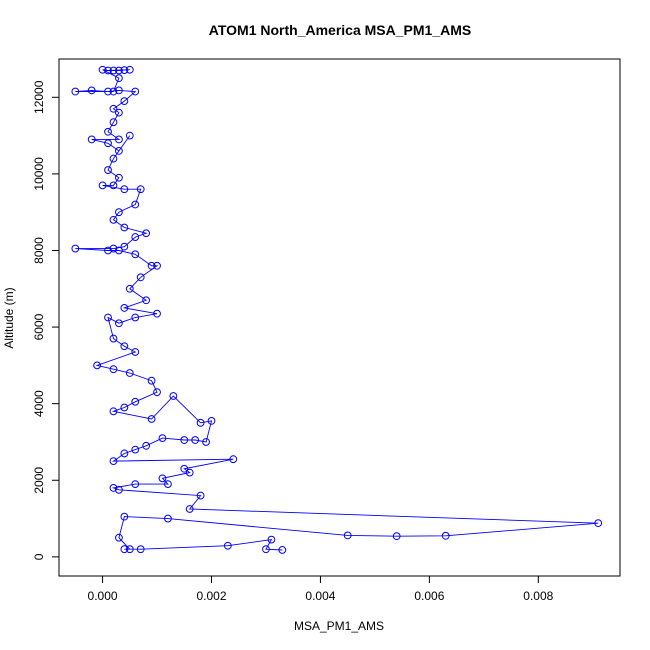 The height and width of the screenshot is (650, 650). Describe the element at coordinates (320, 596) in the screenshot. I see `x-tick-label: 0.004` at that location.